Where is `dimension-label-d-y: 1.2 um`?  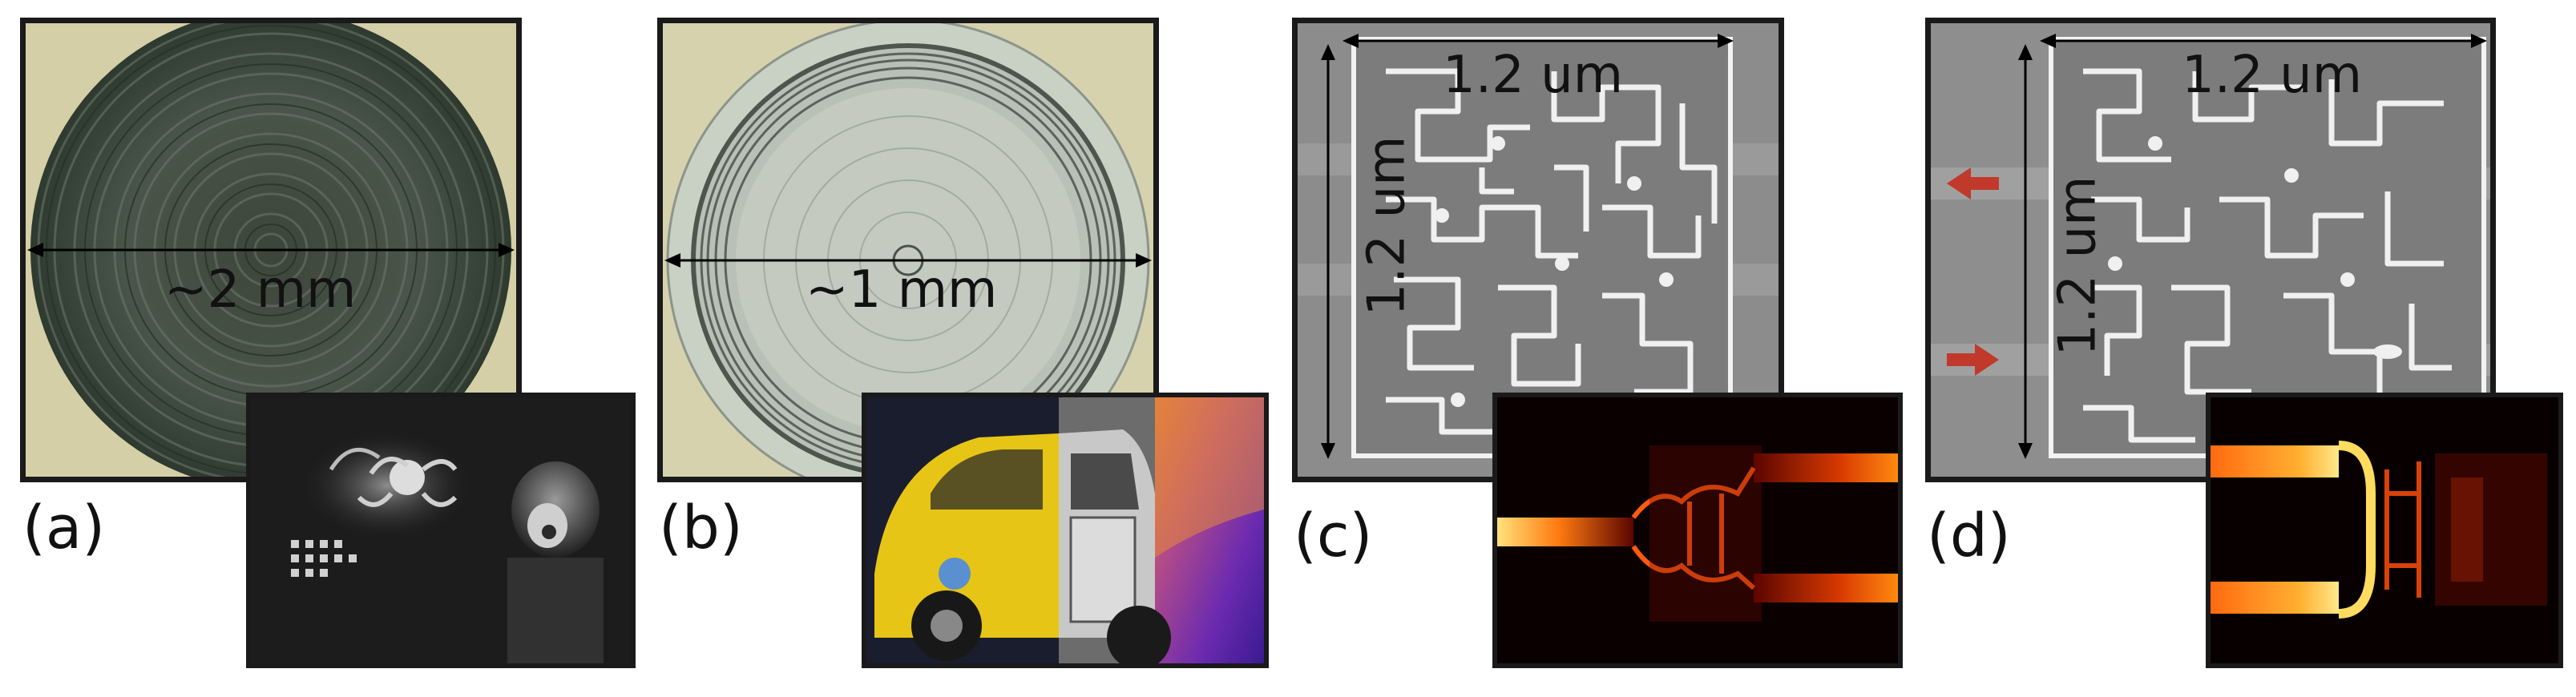 dimension-label-d-y: 1.2 um is located at coordinates (2078, 266).